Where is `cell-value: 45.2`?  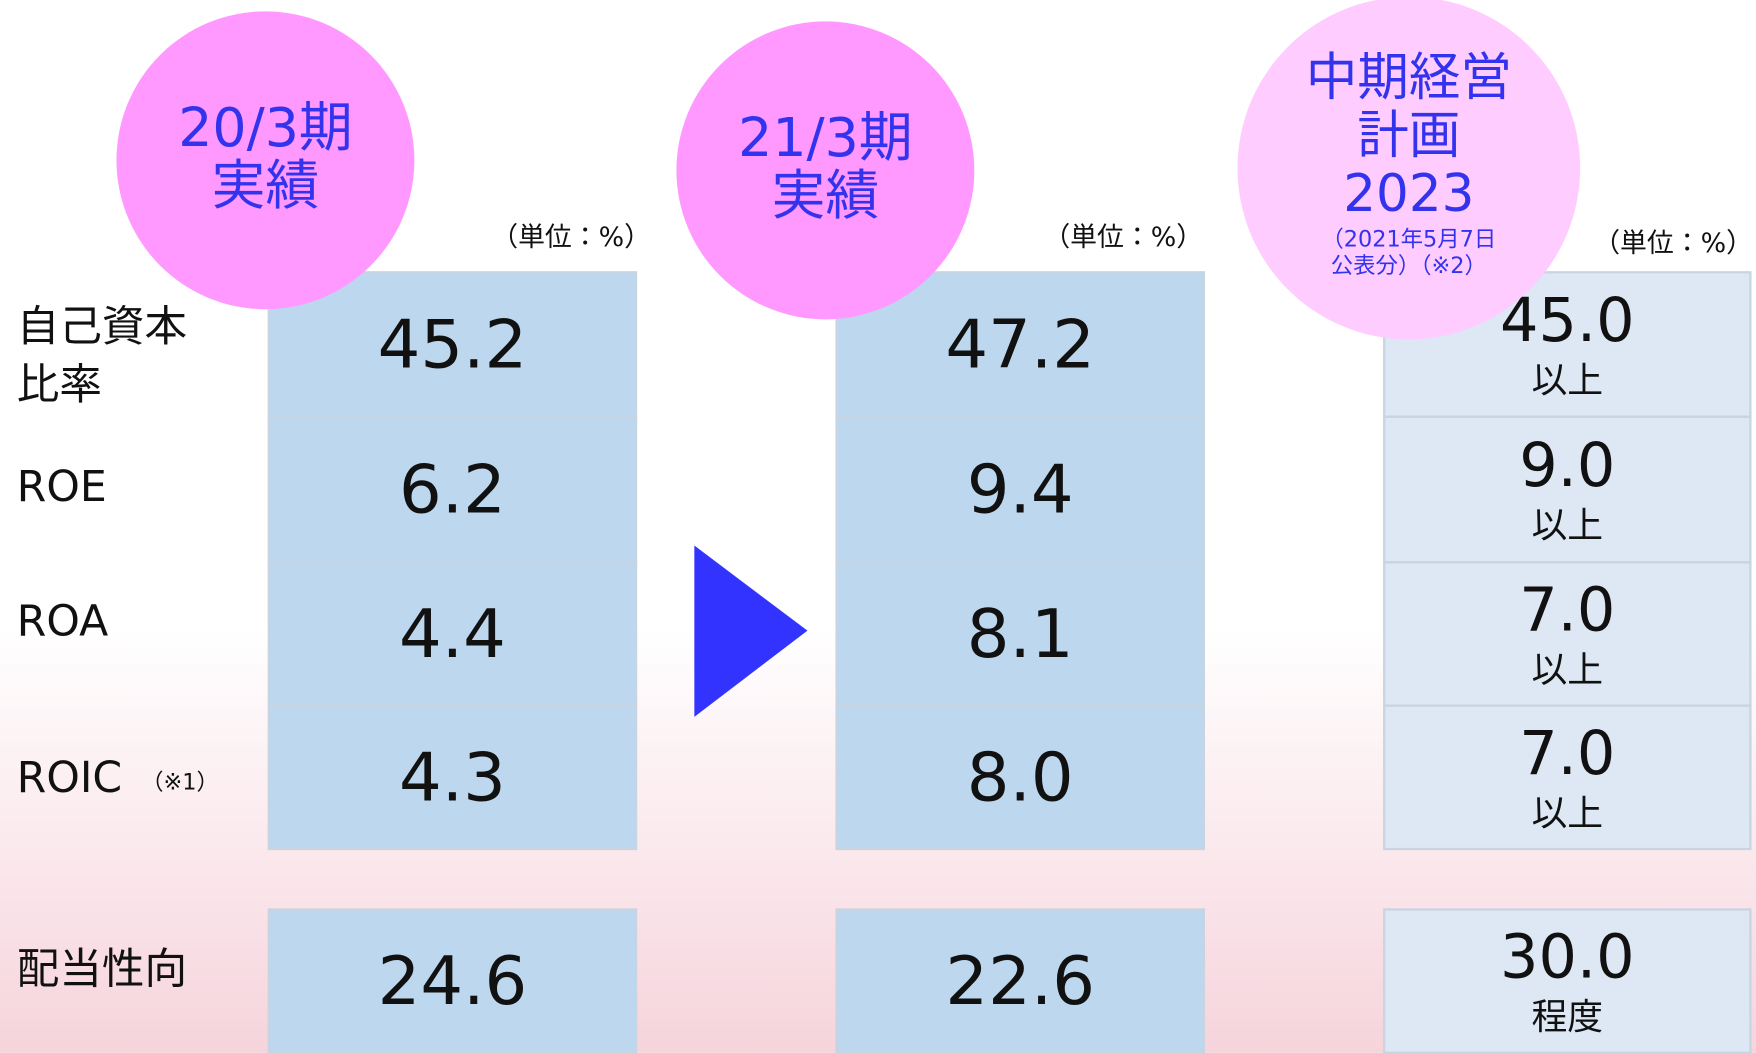
cell-value: 45.2 is located at coordinates (453, 345).